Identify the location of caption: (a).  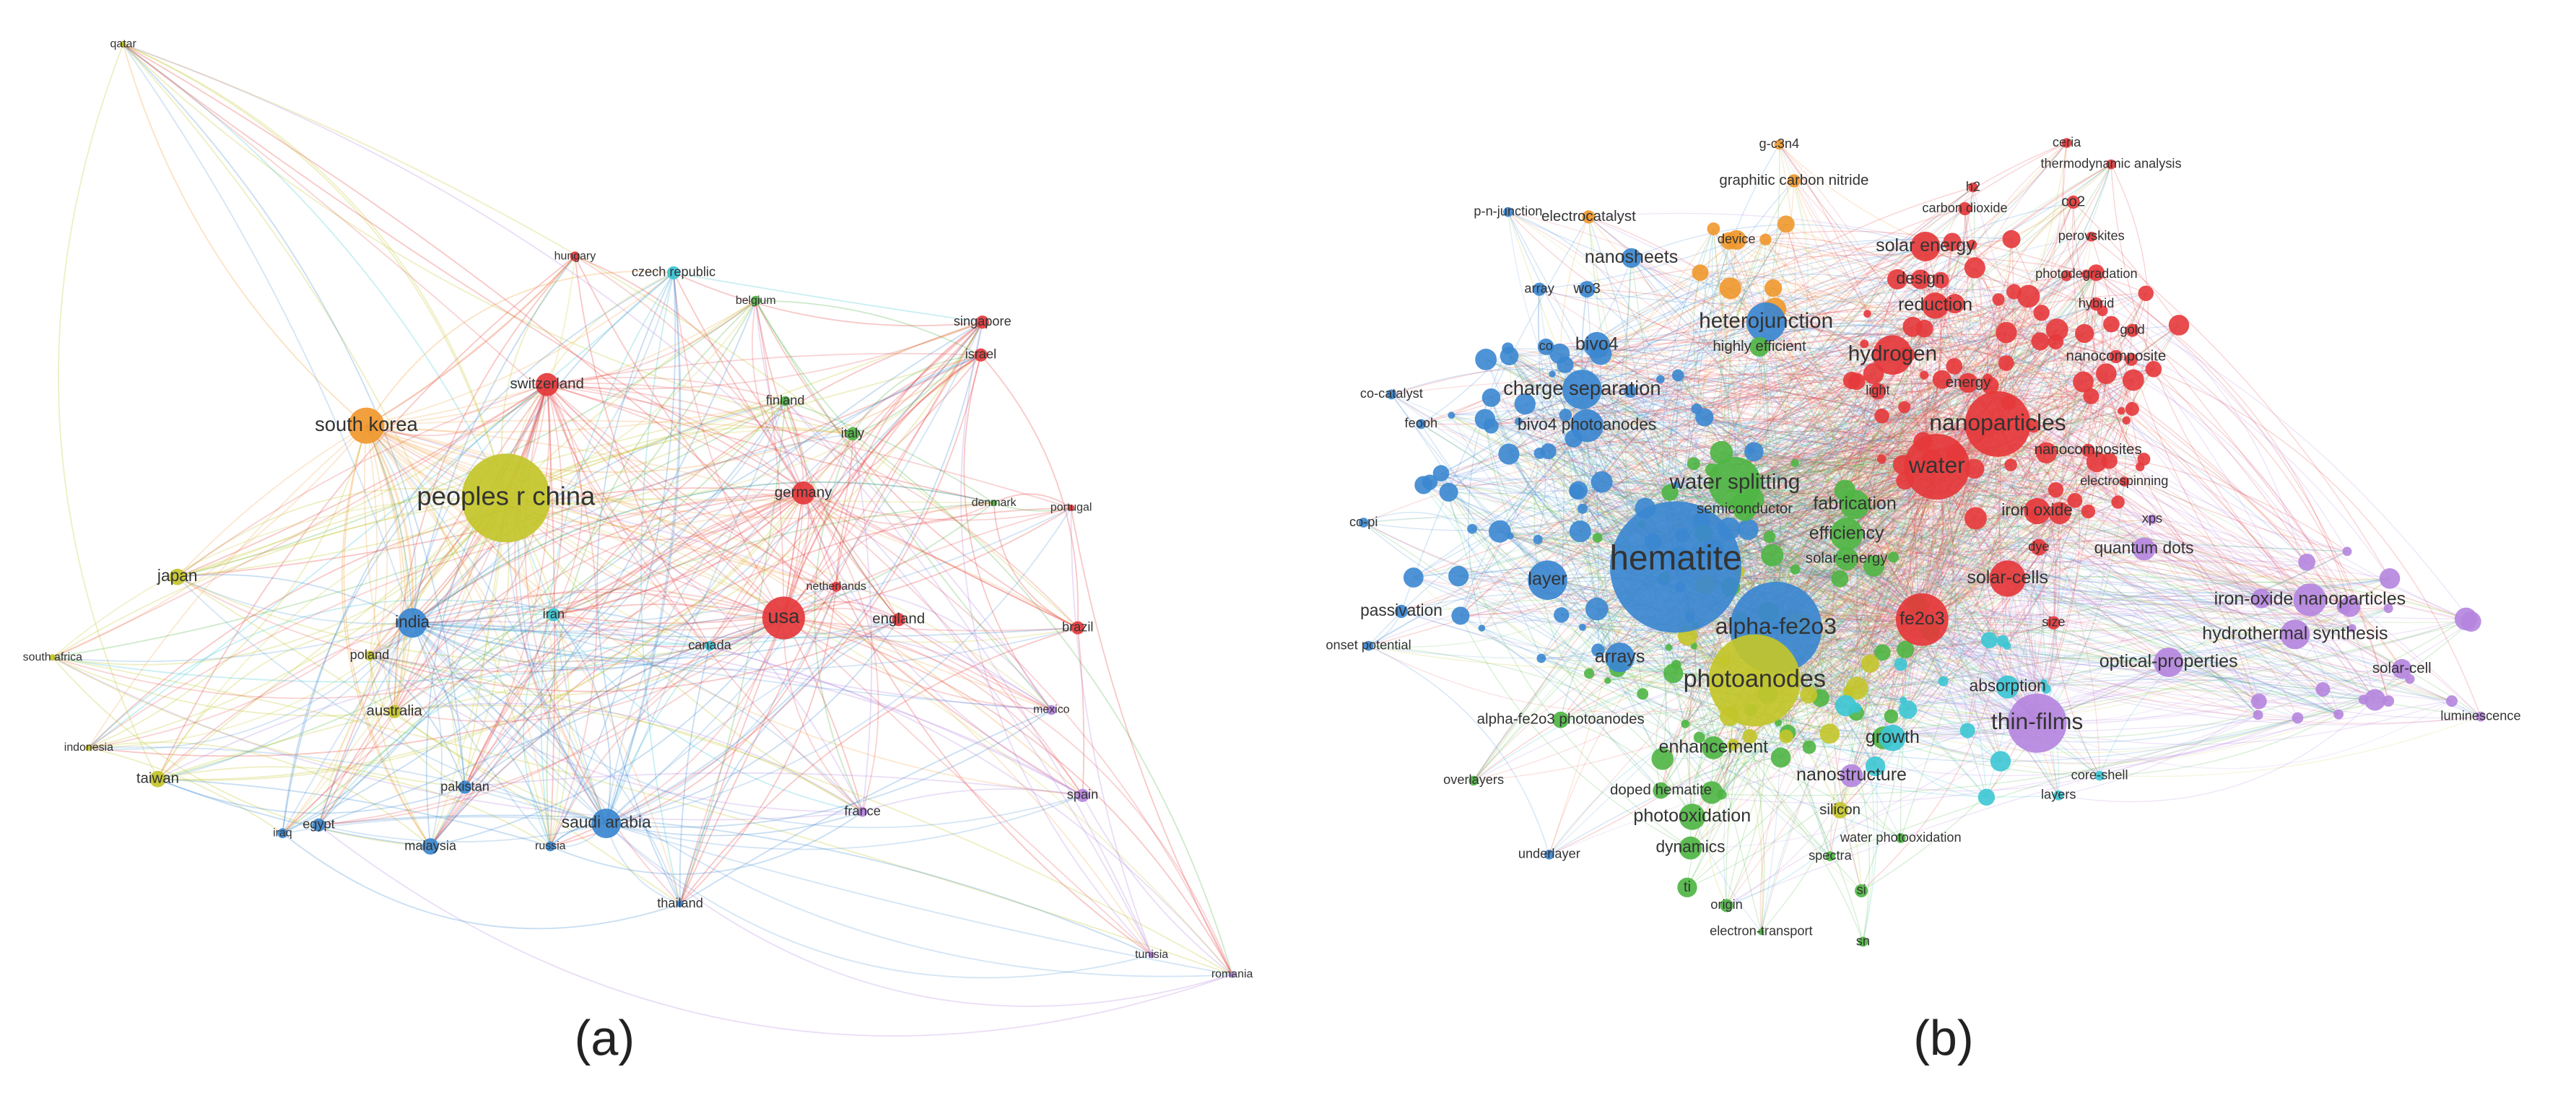
(605, 1038).